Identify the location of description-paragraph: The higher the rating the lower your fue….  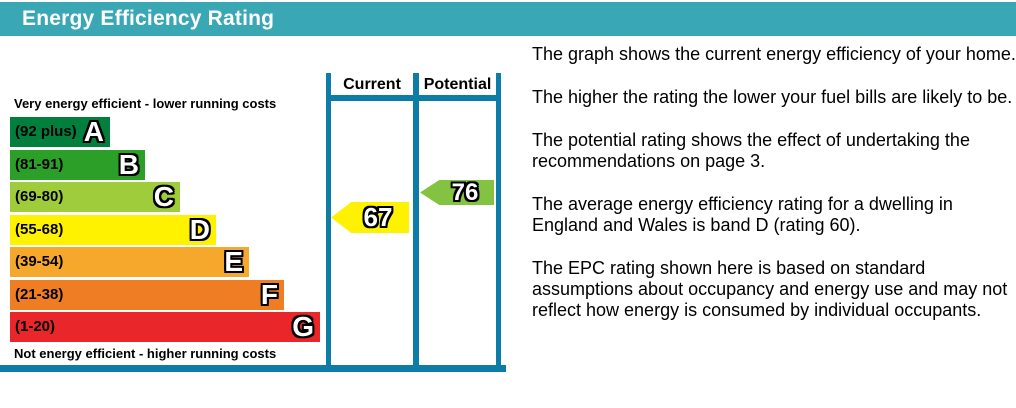
(772, 97).